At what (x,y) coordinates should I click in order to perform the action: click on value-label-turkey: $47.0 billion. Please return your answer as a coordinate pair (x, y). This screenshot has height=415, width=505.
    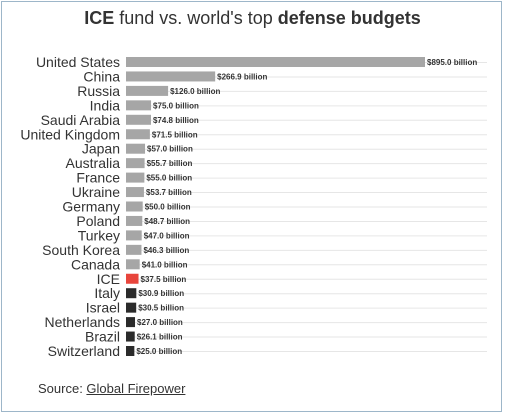
    Looking at the image, I should click on (167, 235).